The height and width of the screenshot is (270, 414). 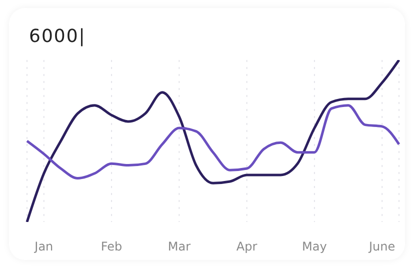 I want to click on x-tick-label: Jan, so click(x=44, y=247).